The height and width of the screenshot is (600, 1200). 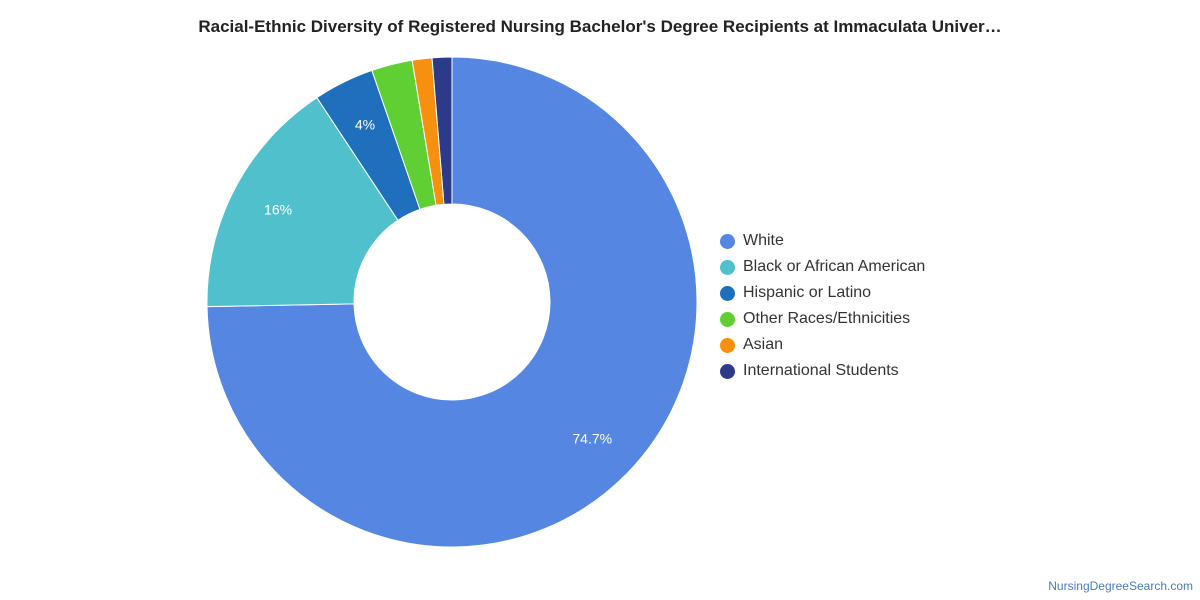 I want to click on data-label: 16%, so click(x=278, y=209).